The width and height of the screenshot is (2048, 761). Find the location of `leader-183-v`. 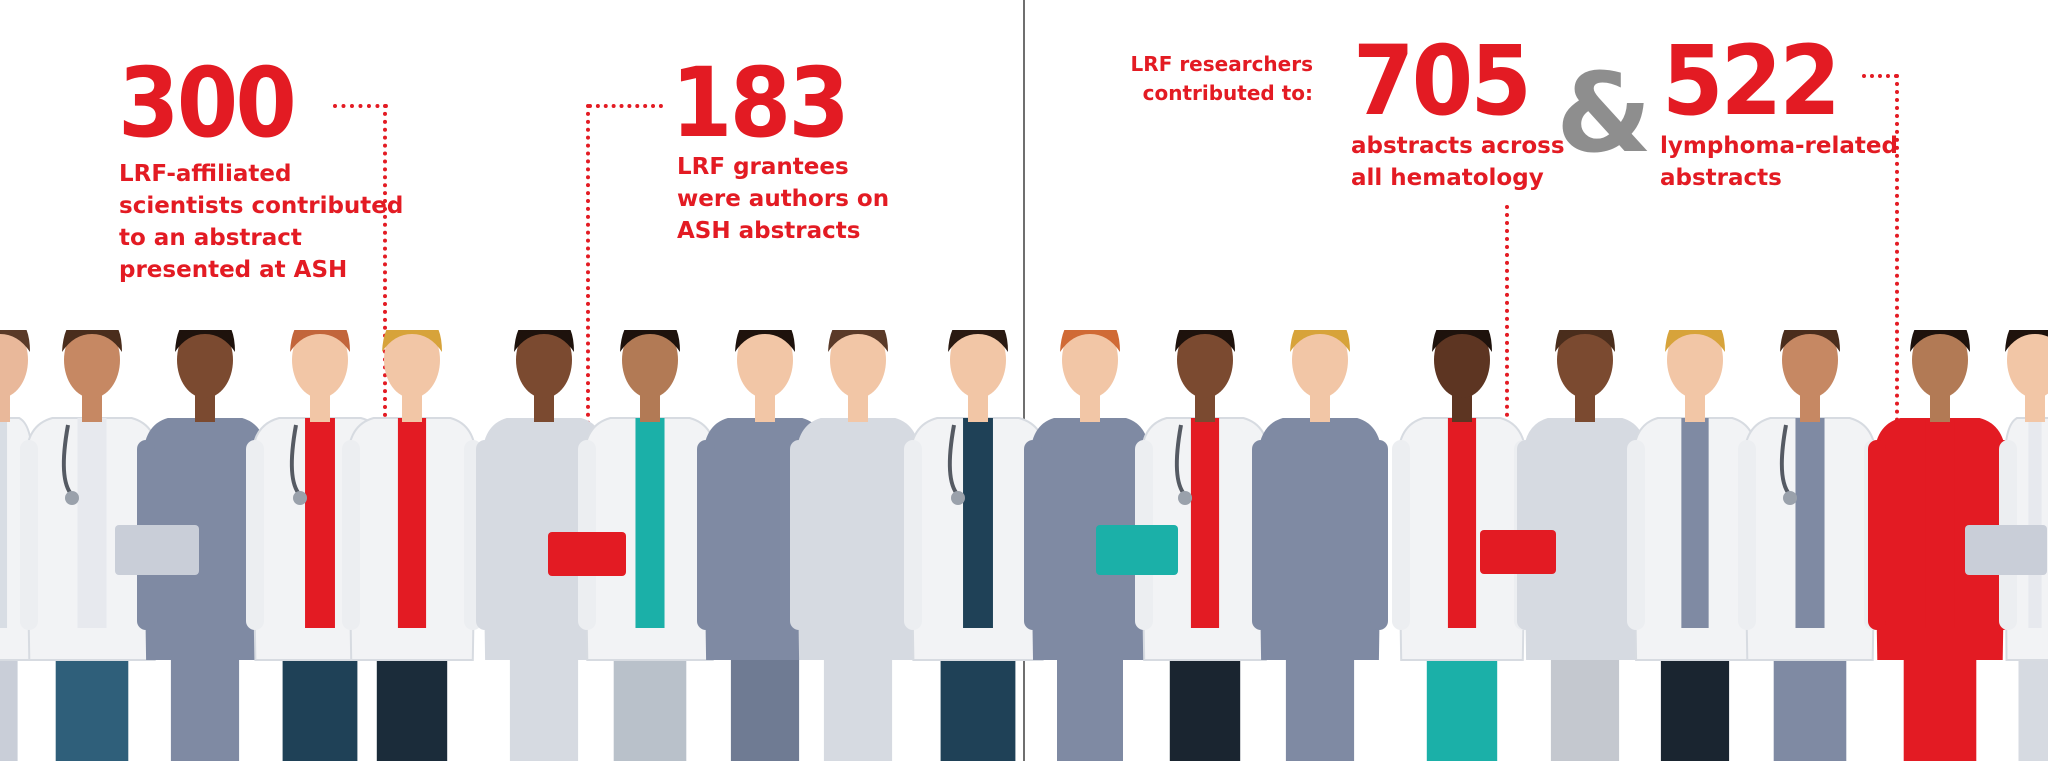

leader-183-v is located at coordinates (588, 324).